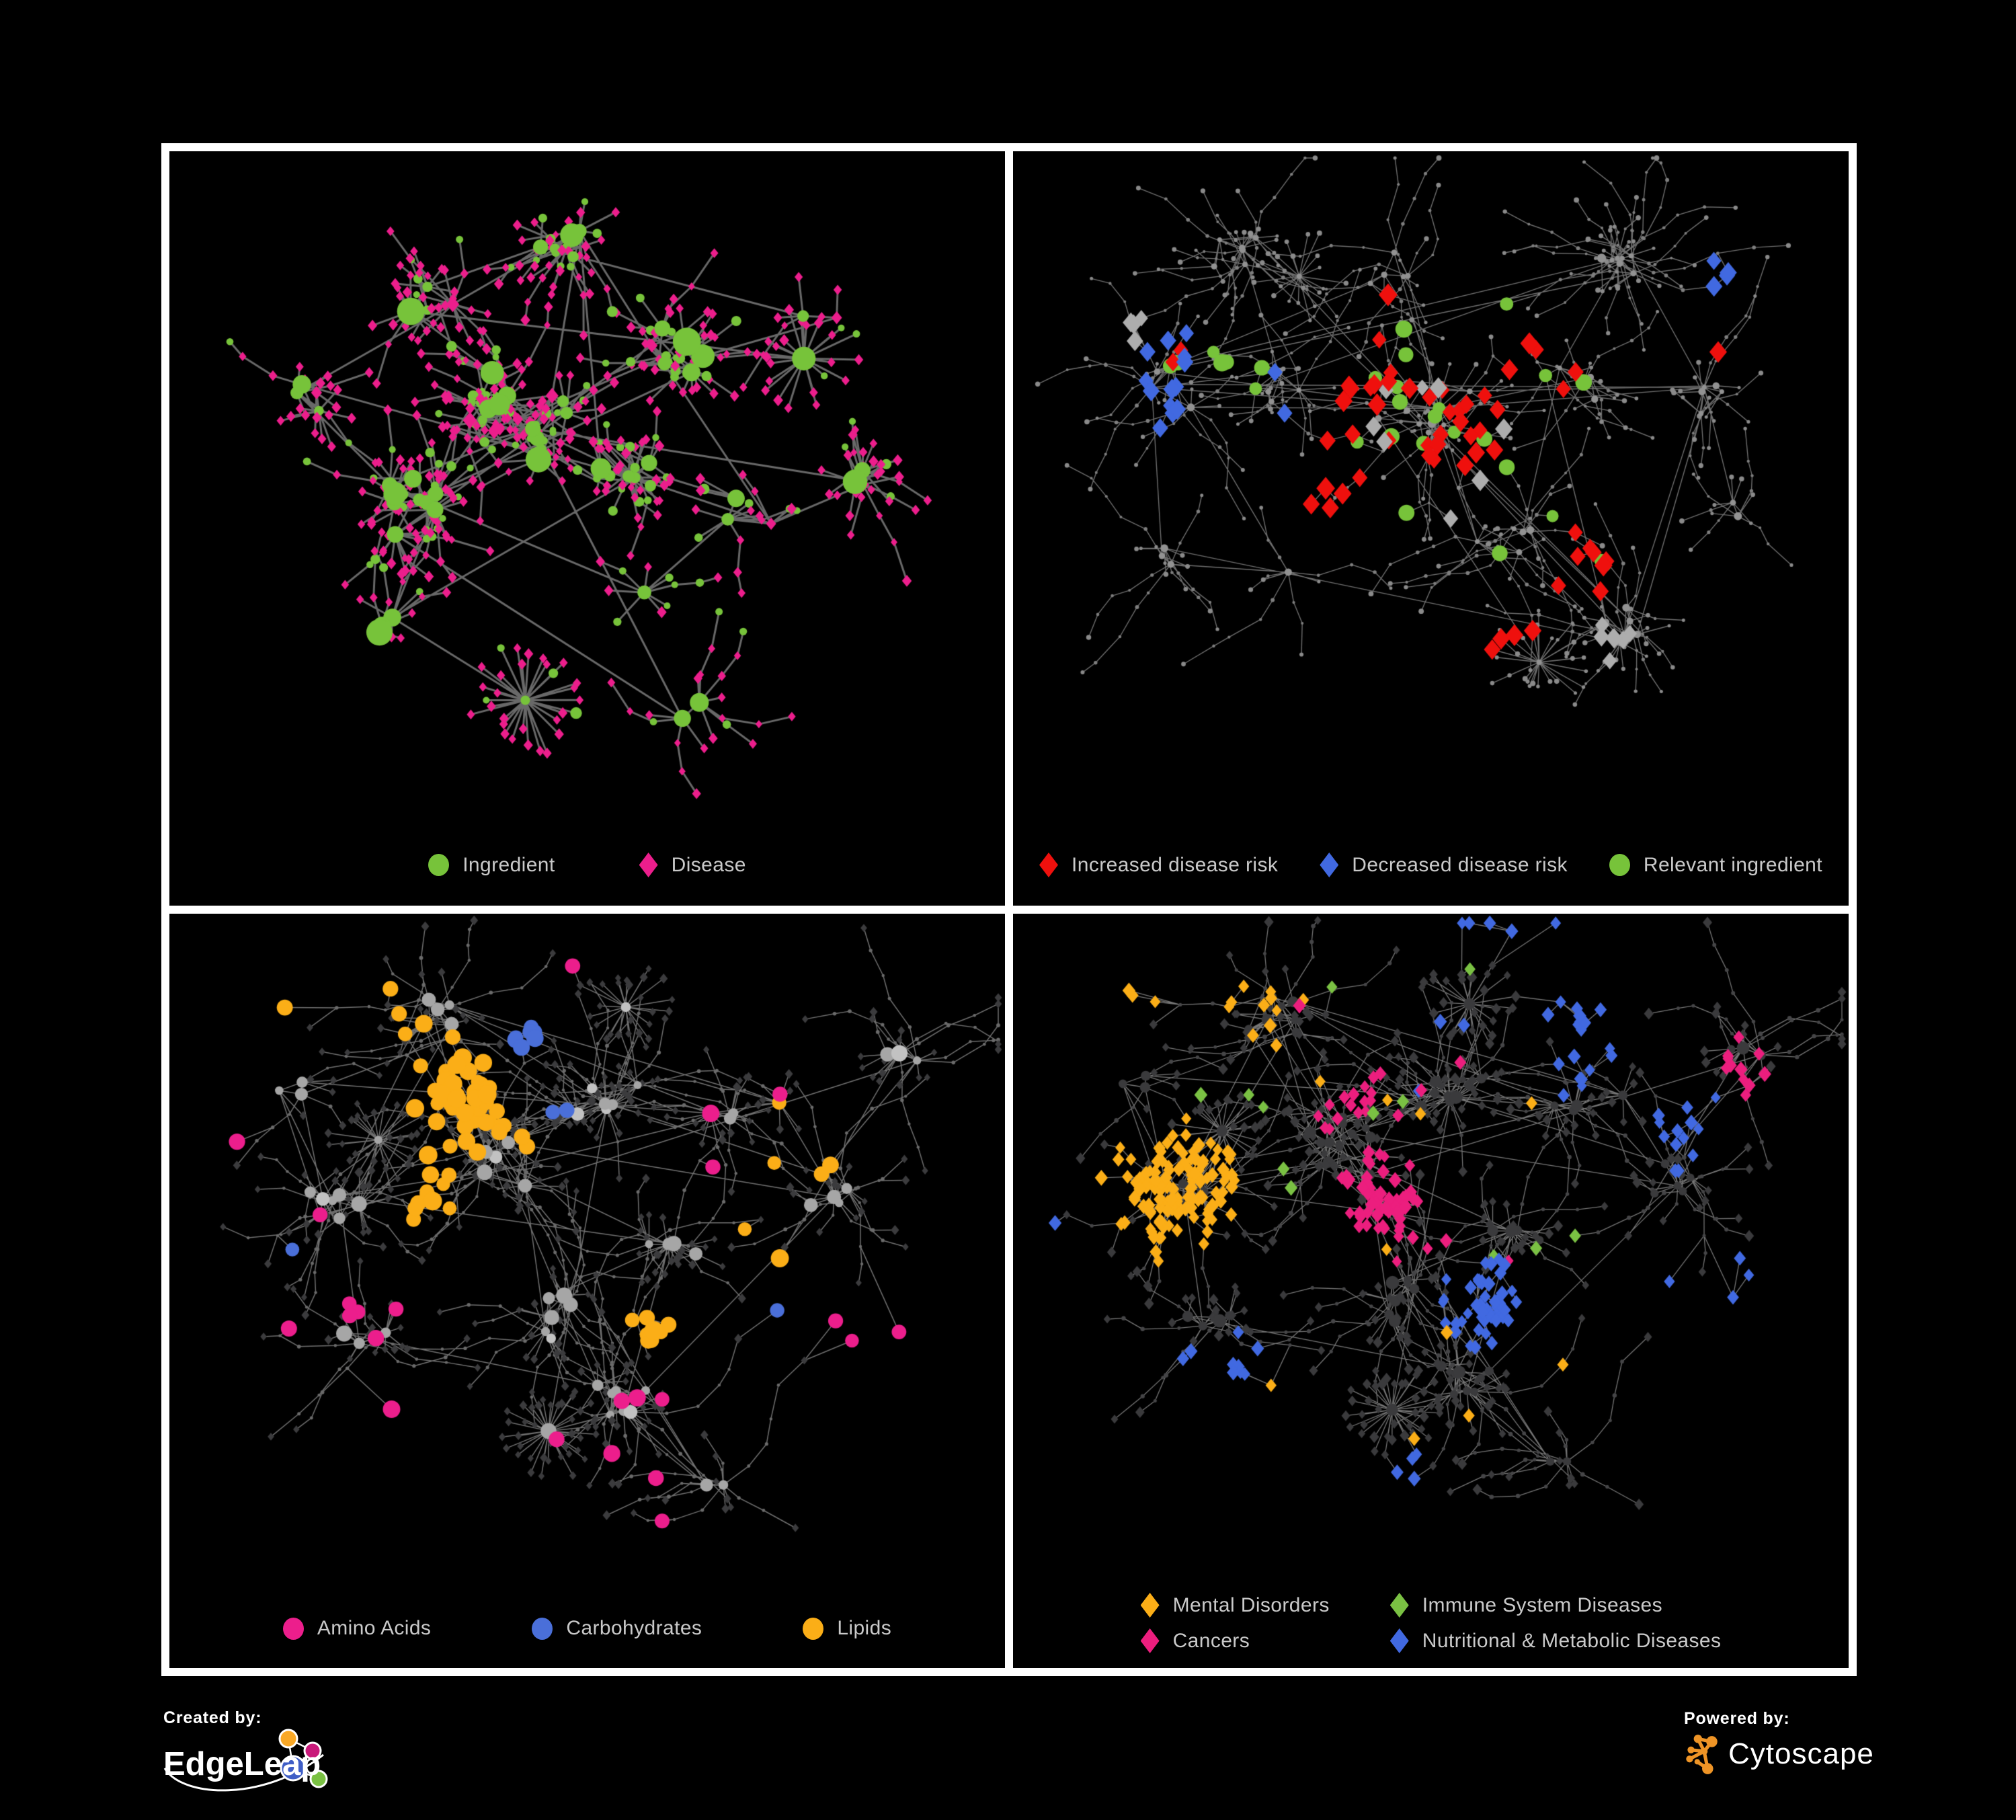 Image resolution: width=2016 pixels, height=1820 pixels. I want to click on legend-label: Nutritional & Metabolic Diseases, so click(1572, 1640).